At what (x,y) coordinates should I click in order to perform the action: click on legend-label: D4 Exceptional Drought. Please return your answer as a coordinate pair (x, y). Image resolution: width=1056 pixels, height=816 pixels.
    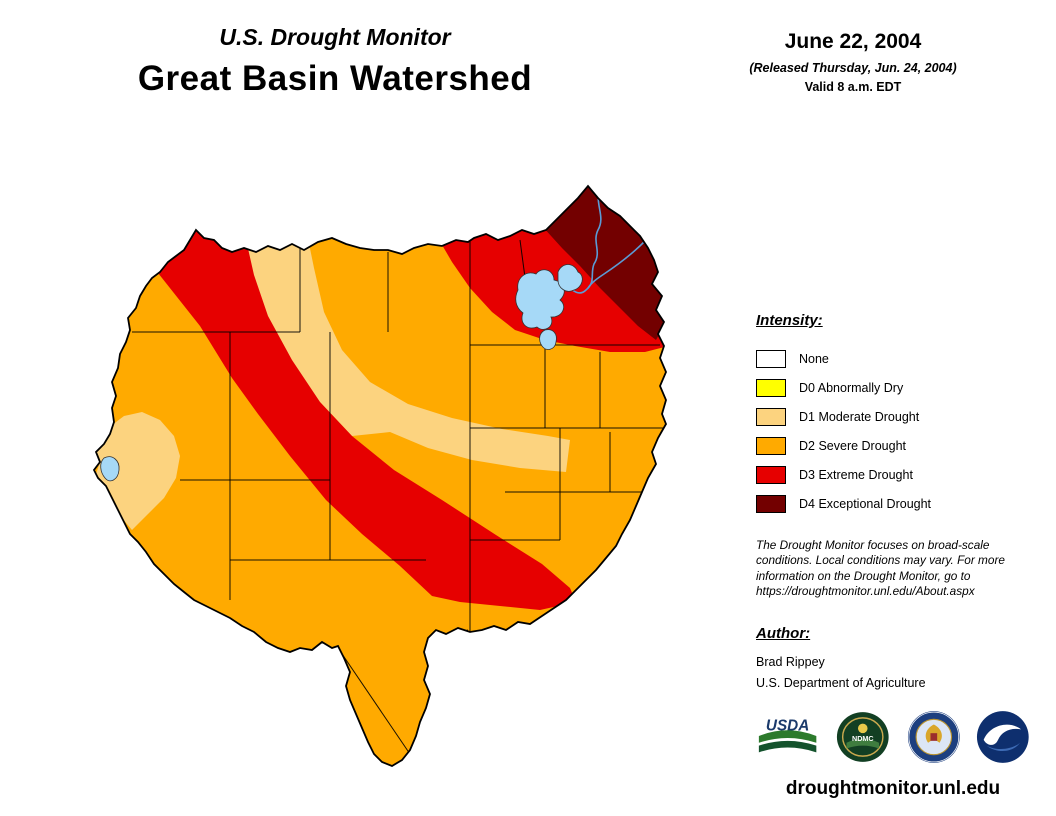
    Looking at the image, I should click on (865, 503).